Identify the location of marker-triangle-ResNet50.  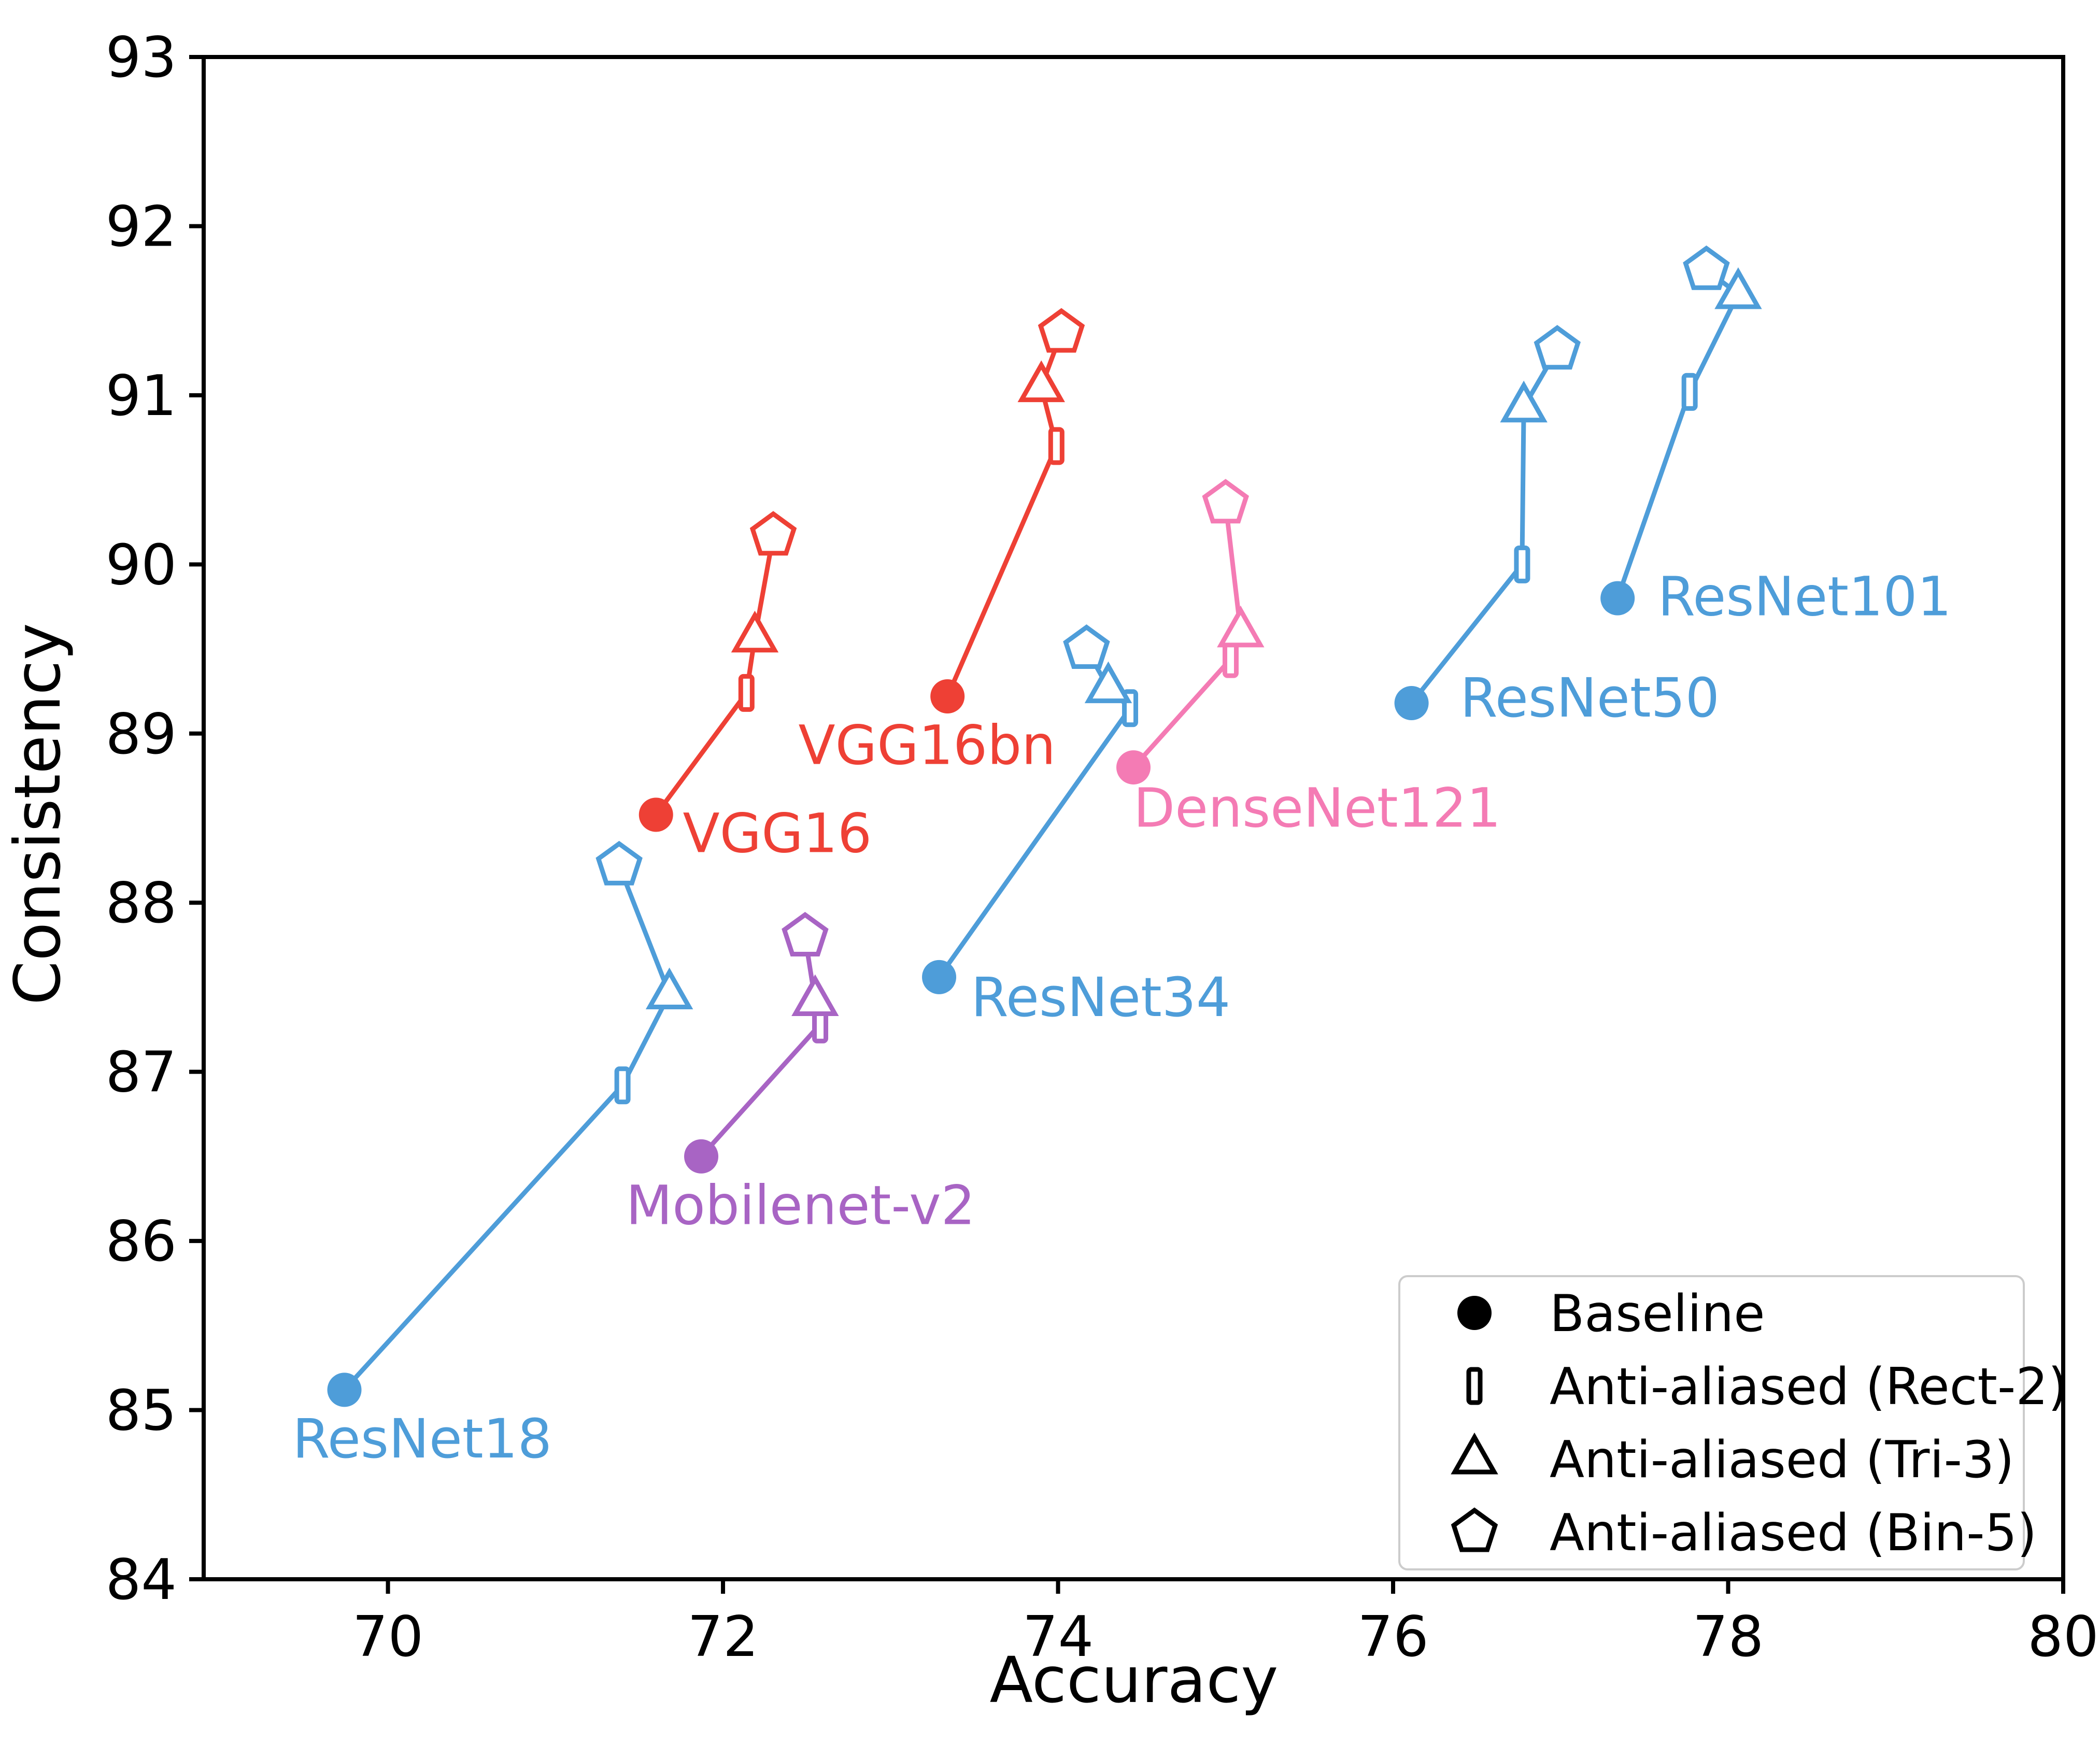
(1524, 402).